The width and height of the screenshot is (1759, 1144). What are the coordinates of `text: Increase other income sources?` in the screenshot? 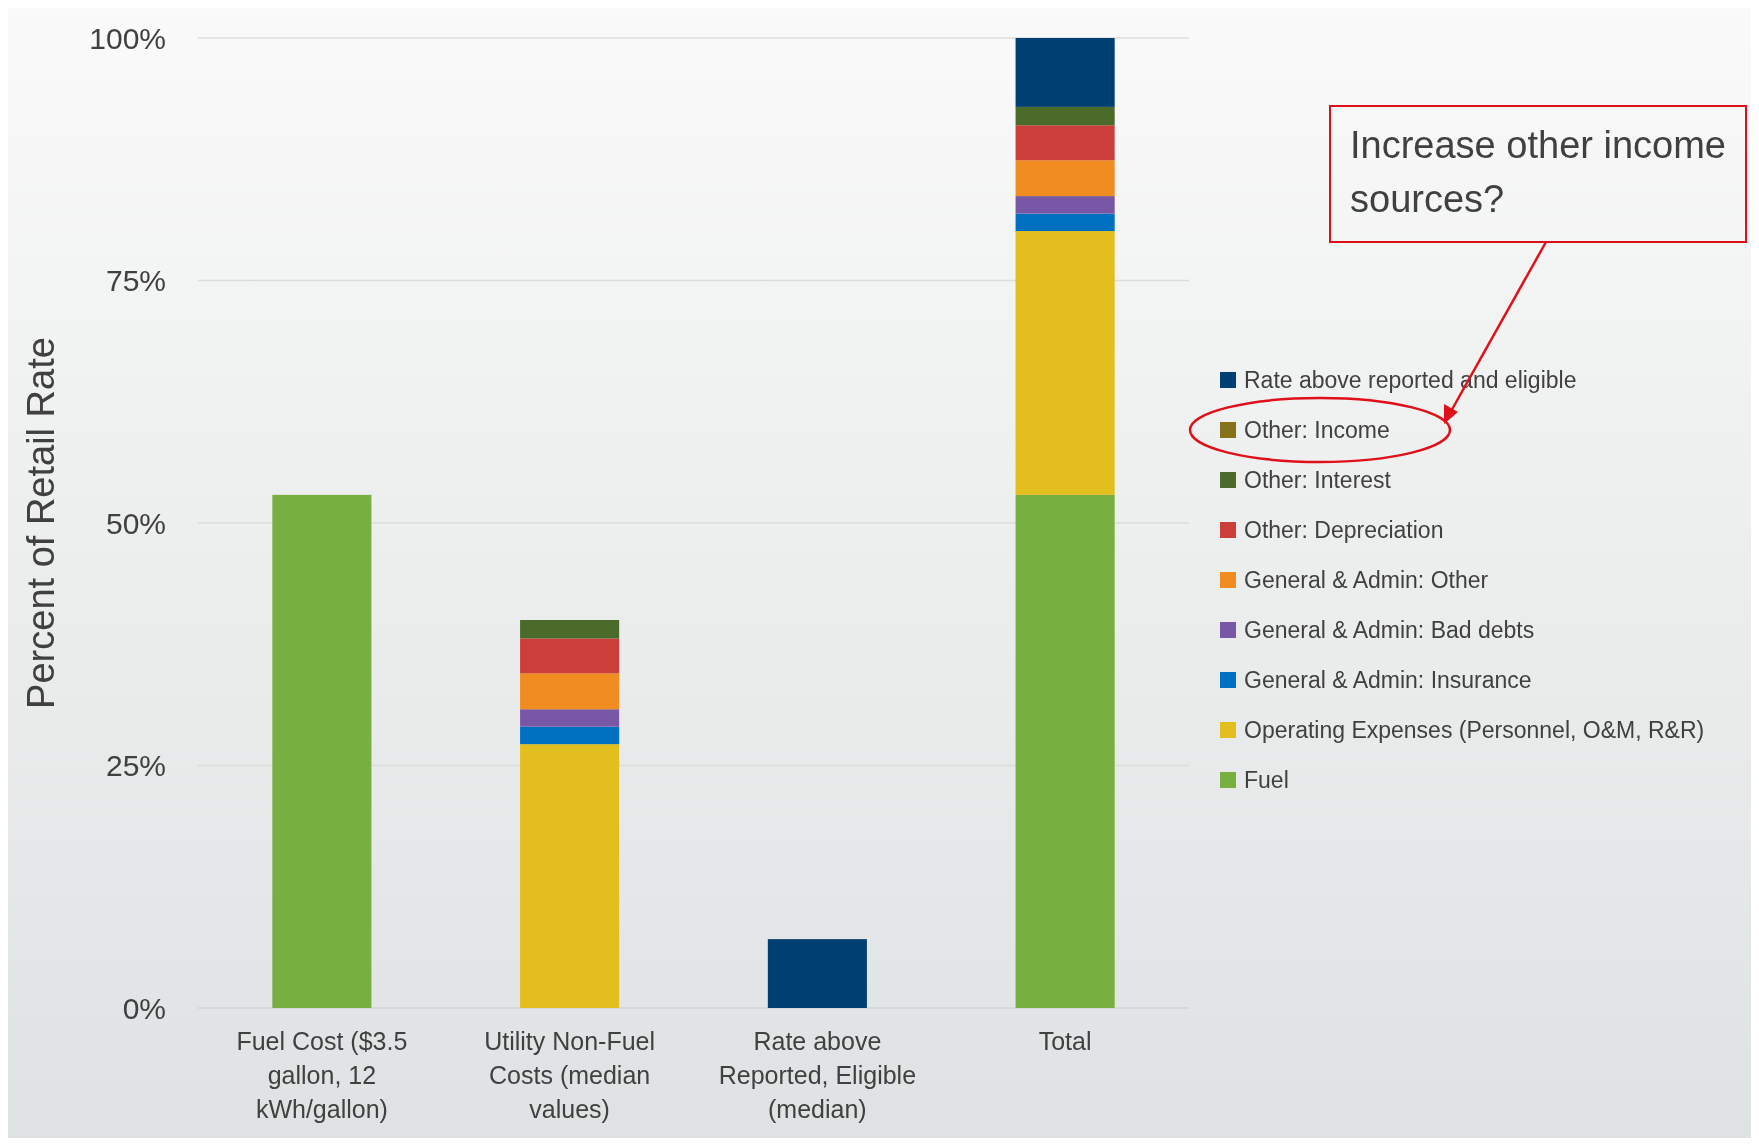 It's located at (1538, 172).